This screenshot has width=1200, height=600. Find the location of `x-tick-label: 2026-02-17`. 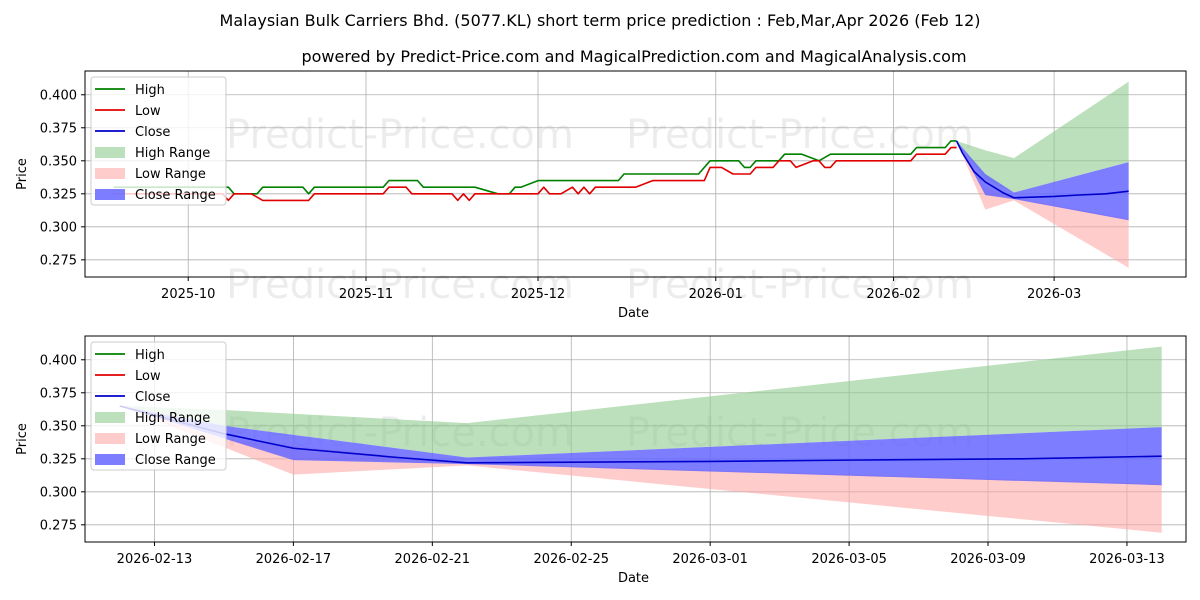

x-tick-label: 2026-02-17 is located at coordinates (294, 559).